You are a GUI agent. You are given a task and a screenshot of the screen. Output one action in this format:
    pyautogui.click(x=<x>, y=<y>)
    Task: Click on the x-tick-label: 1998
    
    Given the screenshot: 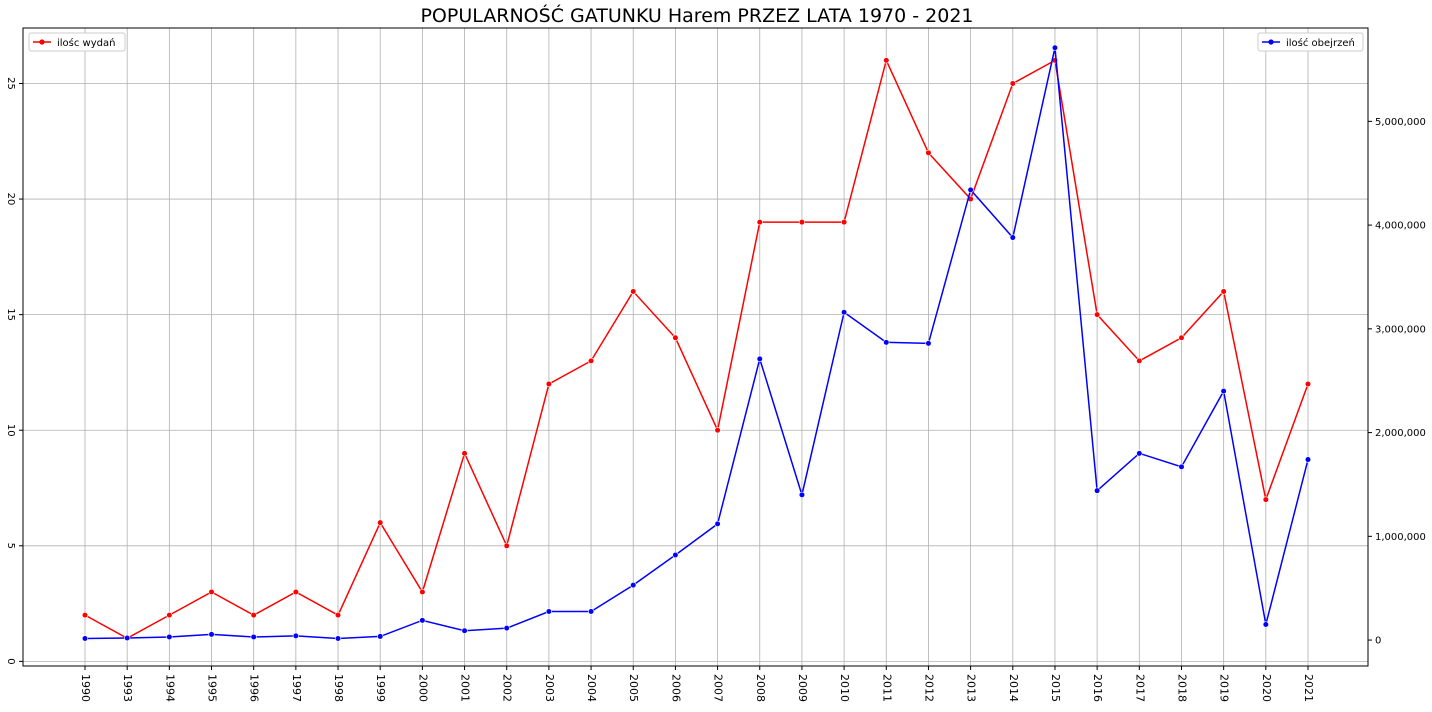 What is the action you would take?
    pyautogui.click(x=338, y=688)
    